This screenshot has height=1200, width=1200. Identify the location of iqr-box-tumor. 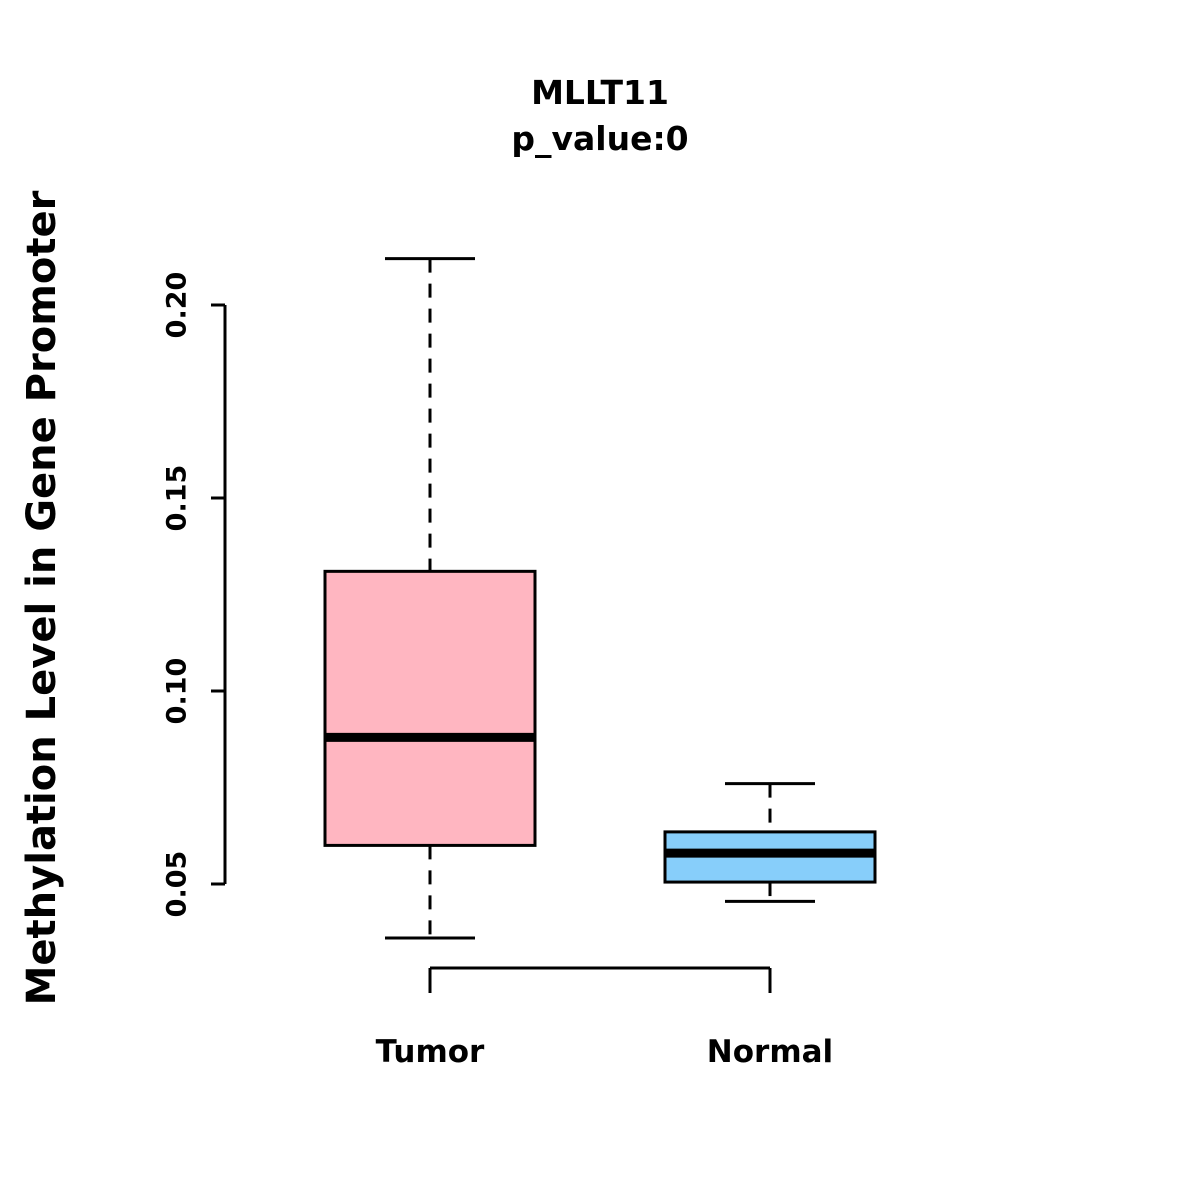
(430, 708).